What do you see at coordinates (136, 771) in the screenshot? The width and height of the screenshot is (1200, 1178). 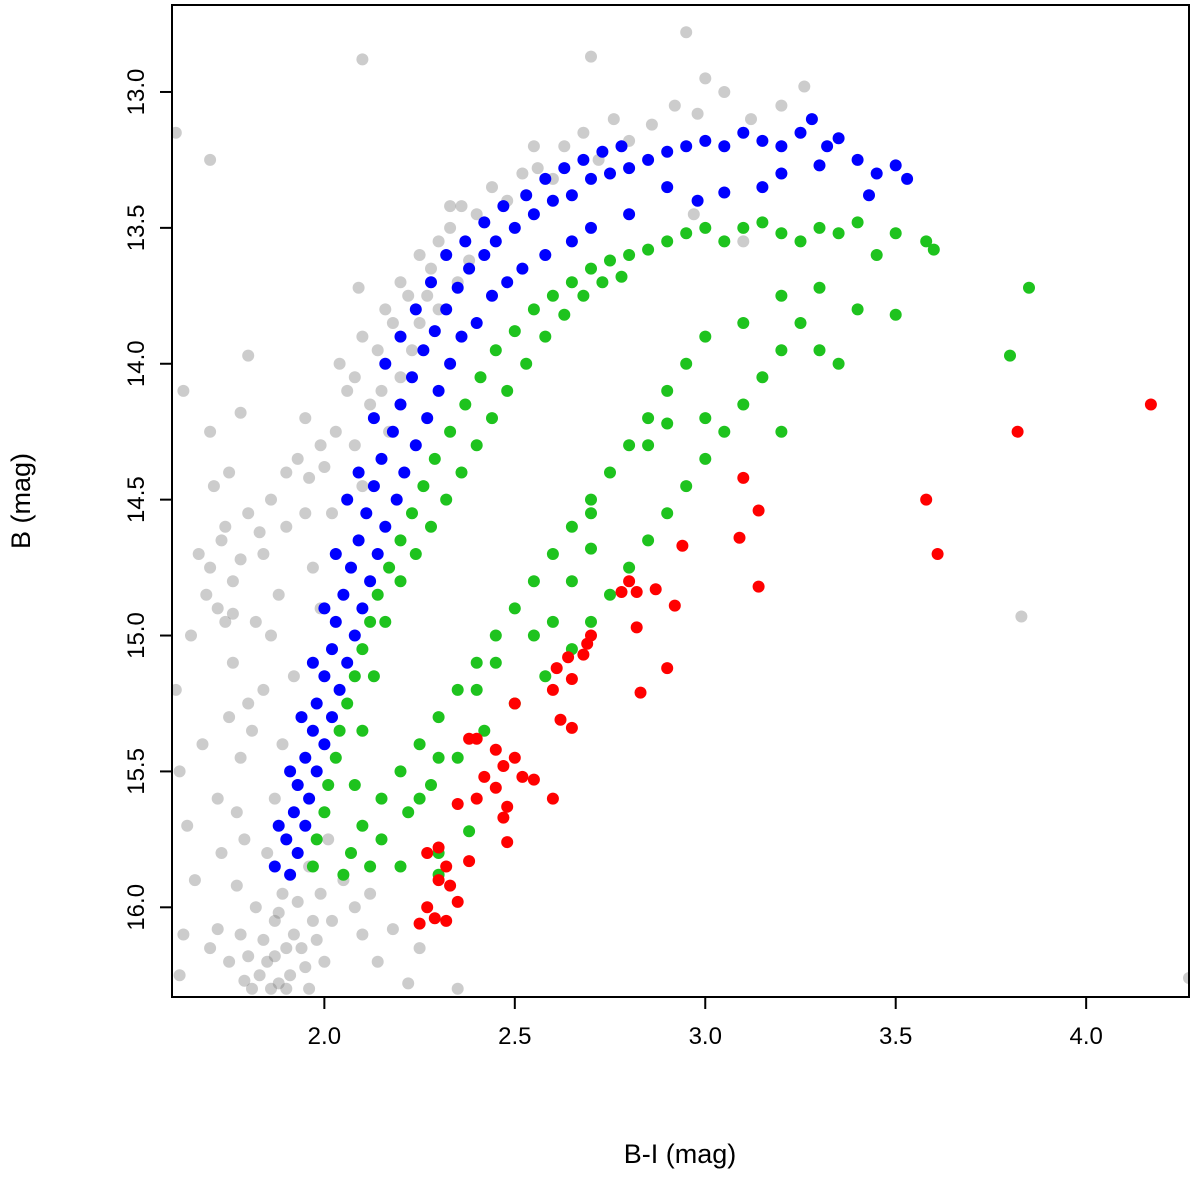 I see `y-tick-label: 15.5` at bounding box center [136, 771].